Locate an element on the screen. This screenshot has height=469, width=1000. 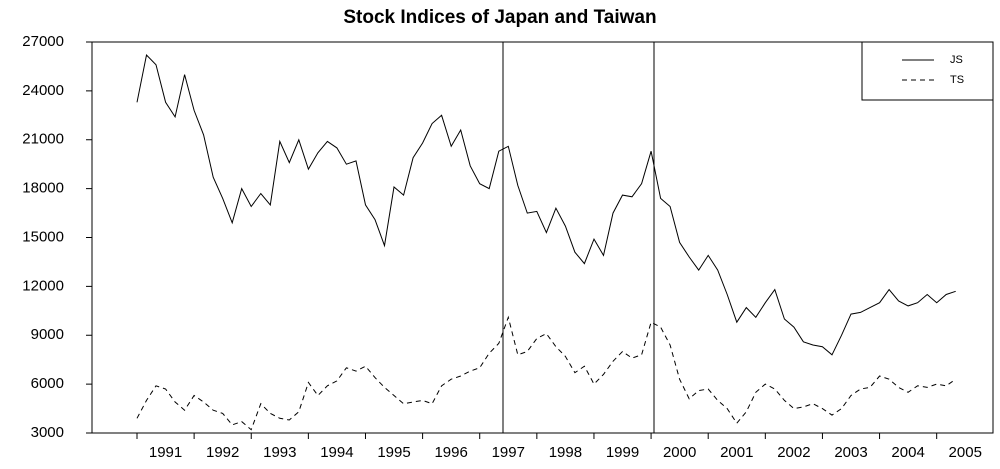
legend-box is located at coordinates (927, 71).